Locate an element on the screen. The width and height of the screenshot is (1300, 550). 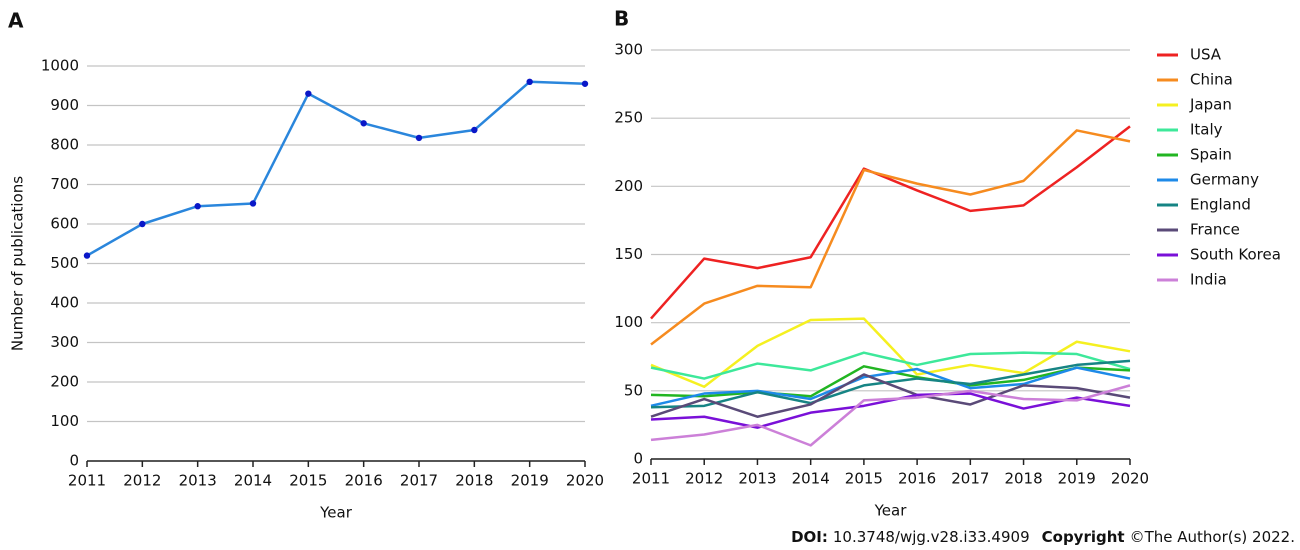
y-tick-label: 50 is located at coordinates (633, 390).